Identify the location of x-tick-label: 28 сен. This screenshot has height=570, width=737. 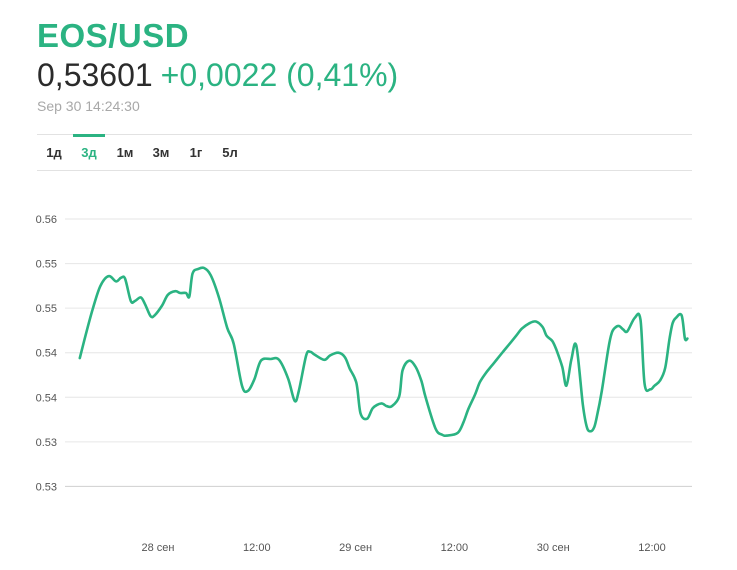
(158, 548).